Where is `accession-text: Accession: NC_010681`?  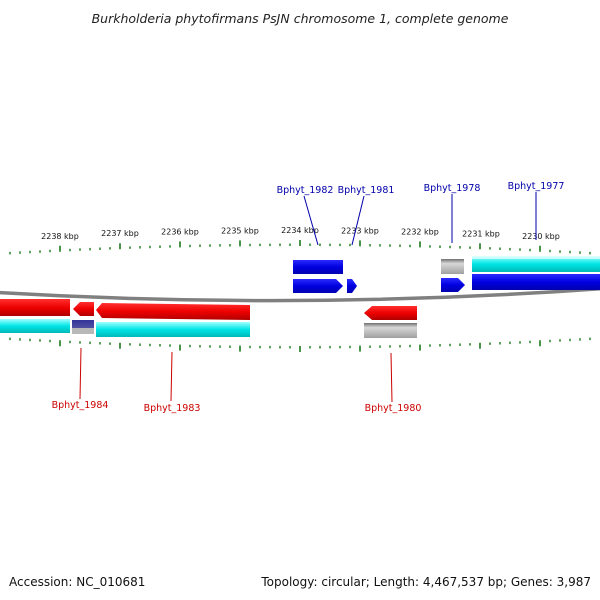
accession-text: Accession: NC_010681 is located at coordinates (77, 582).